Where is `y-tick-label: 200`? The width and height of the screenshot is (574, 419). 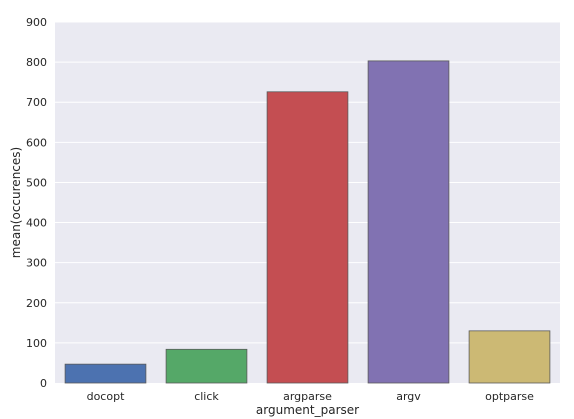 y-tick-label: 200 is located at coordinates (36, 303).